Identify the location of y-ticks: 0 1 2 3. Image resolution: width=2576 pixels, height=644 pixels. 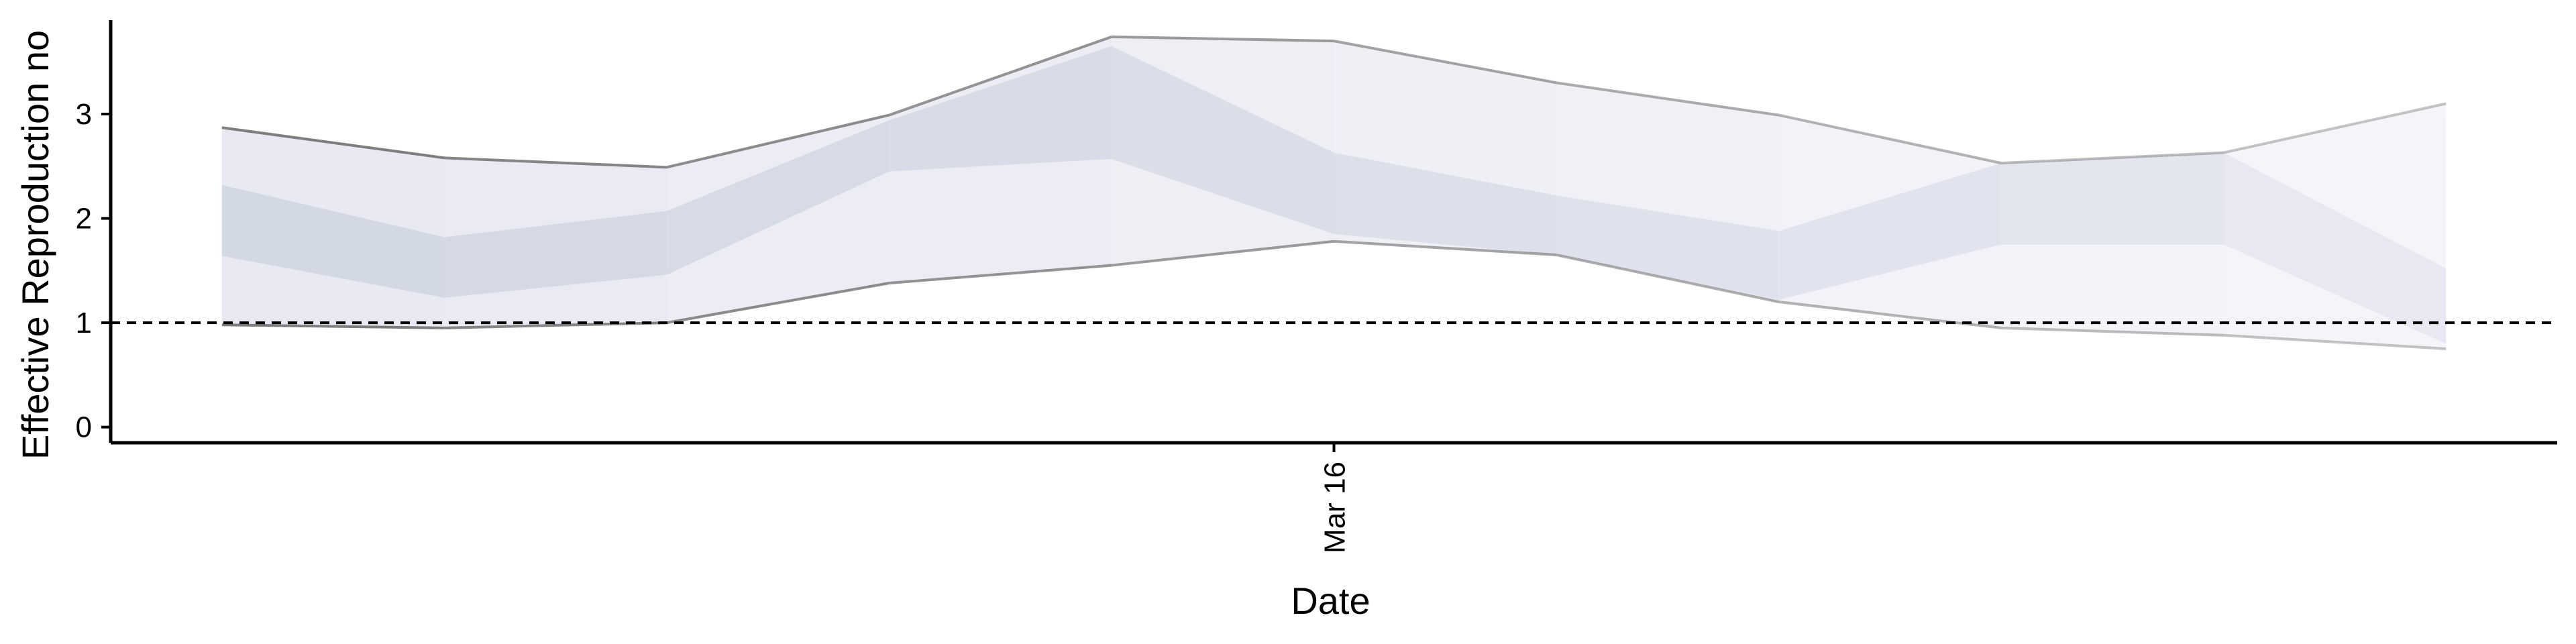
(93, 271).